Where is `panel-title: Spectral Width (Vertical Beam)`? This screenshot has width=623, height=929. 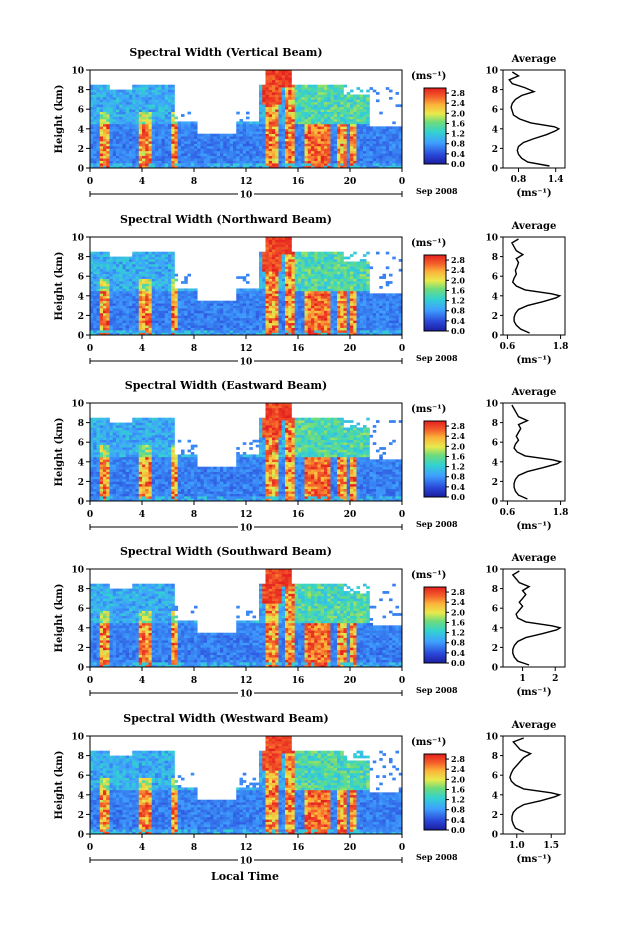 panel-title: Spectral Width (Vertical Beam) is located at coordinates (225, 52).